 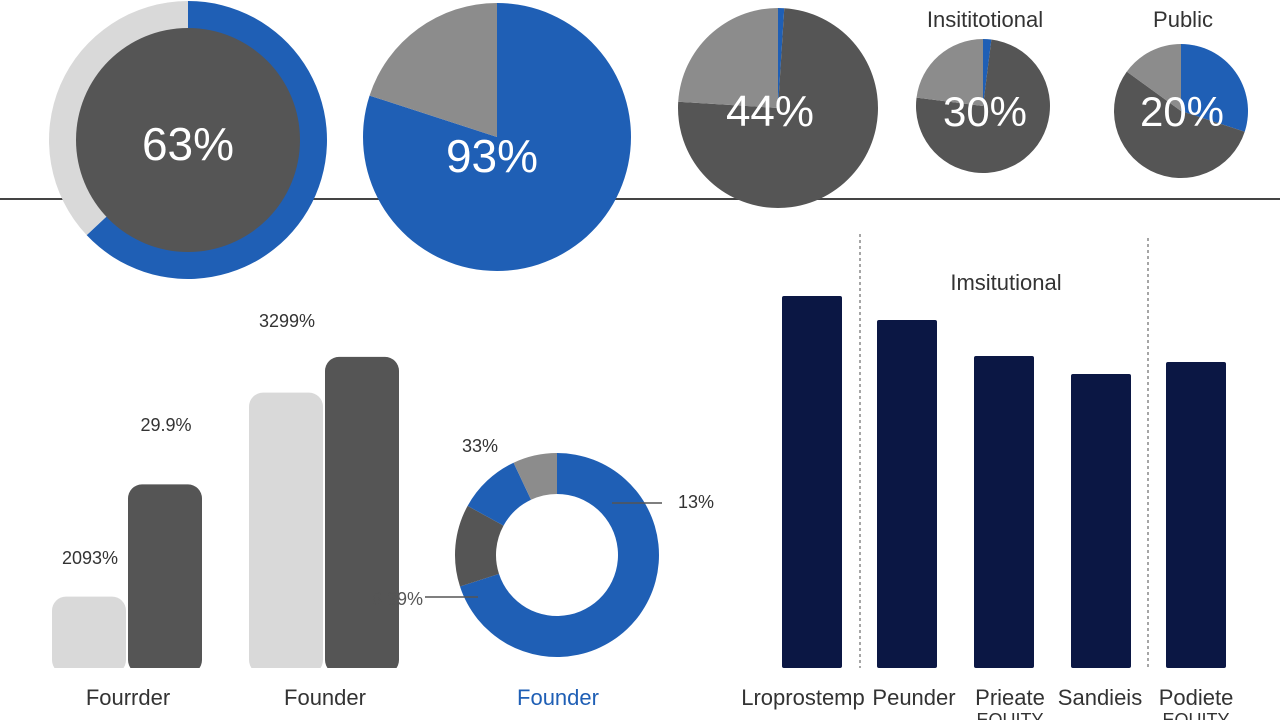 I want to click on bars-right-sublabel-3: EQUITY, so click(x=1009, y=715).